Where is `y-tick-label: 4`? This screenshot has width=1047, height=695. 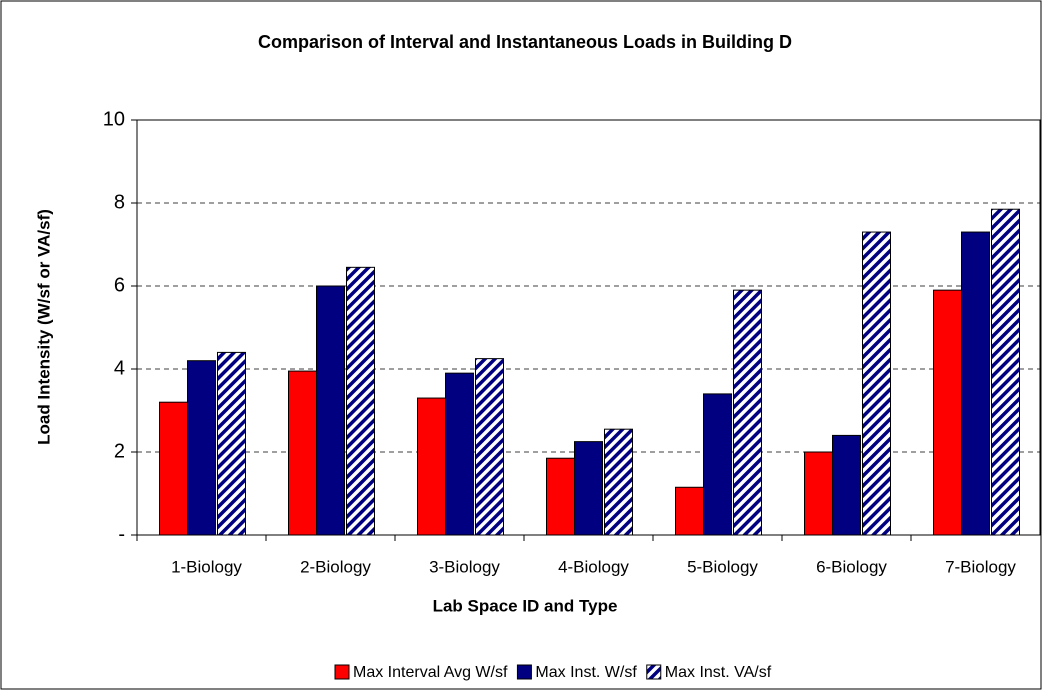
y-tick-label: 4 is located at coordinates (119, 368).